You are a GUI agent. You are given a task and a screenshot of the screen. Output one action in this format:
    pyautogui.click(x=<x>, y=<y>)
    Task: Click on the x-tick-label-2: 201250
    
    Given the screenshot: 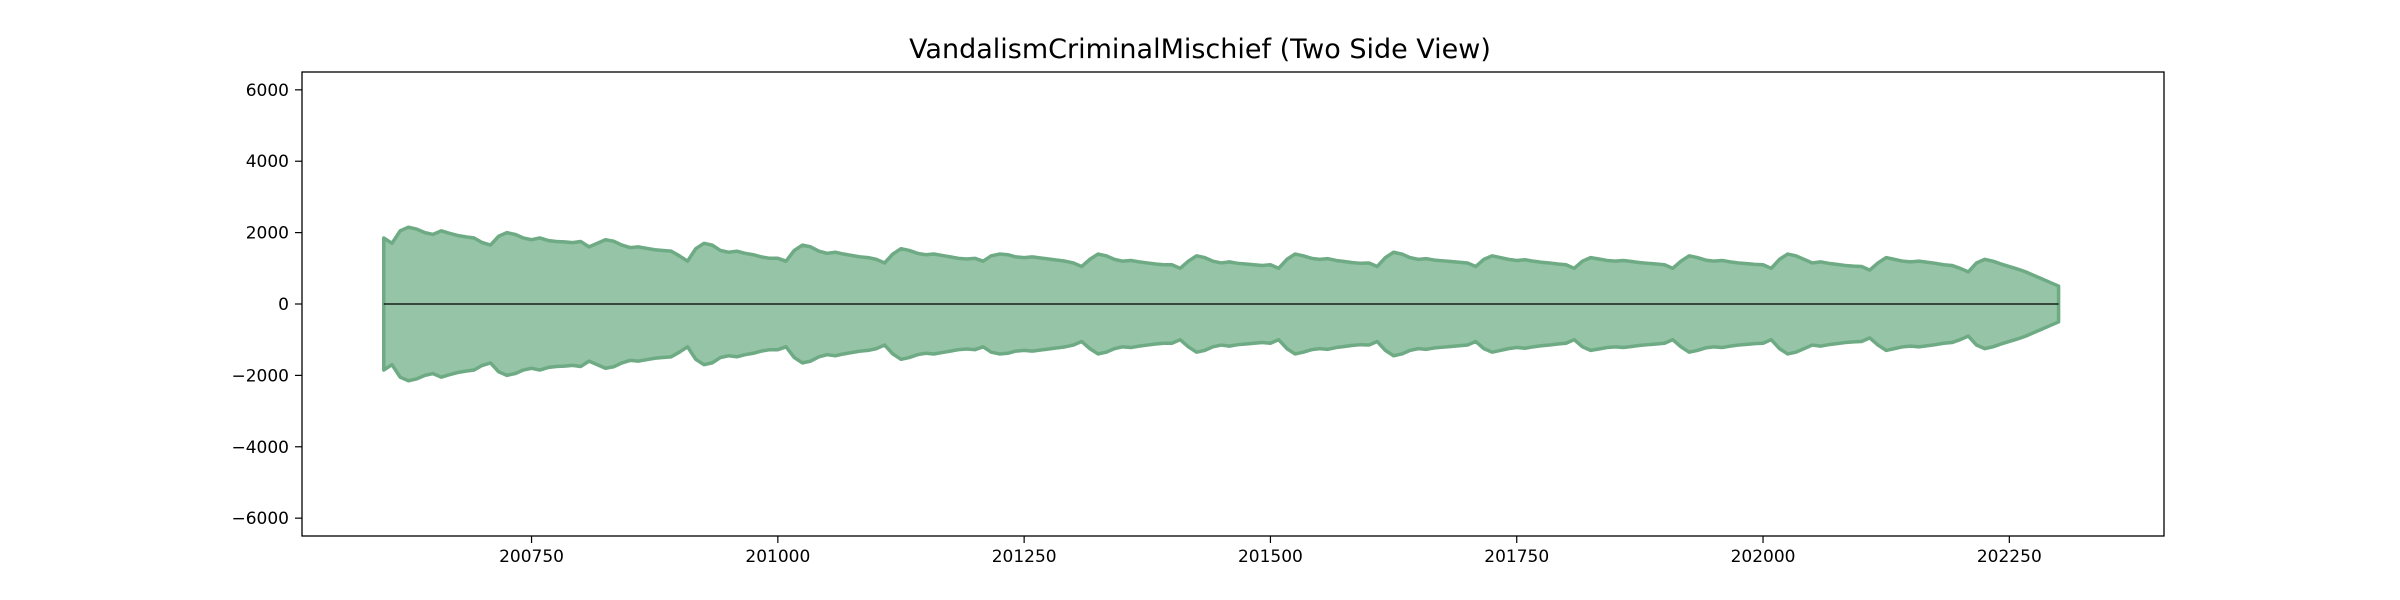 What is the action you would take?
    pyautogui.click(x=1024, y=557)
    